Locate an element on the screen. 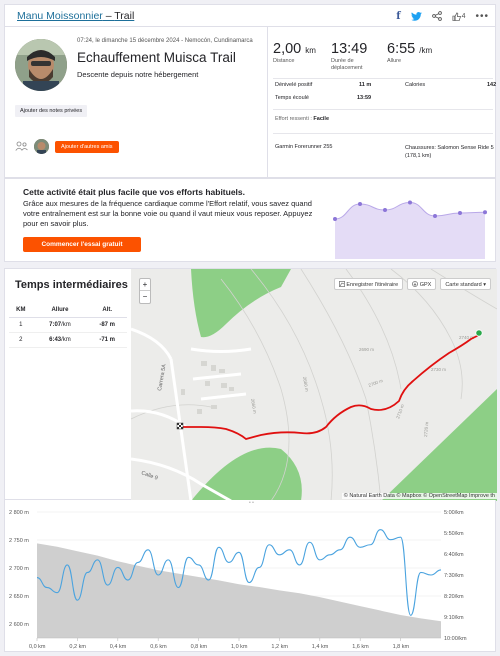 The image size is (500, 656). roads is located at coordinates (191, 414).